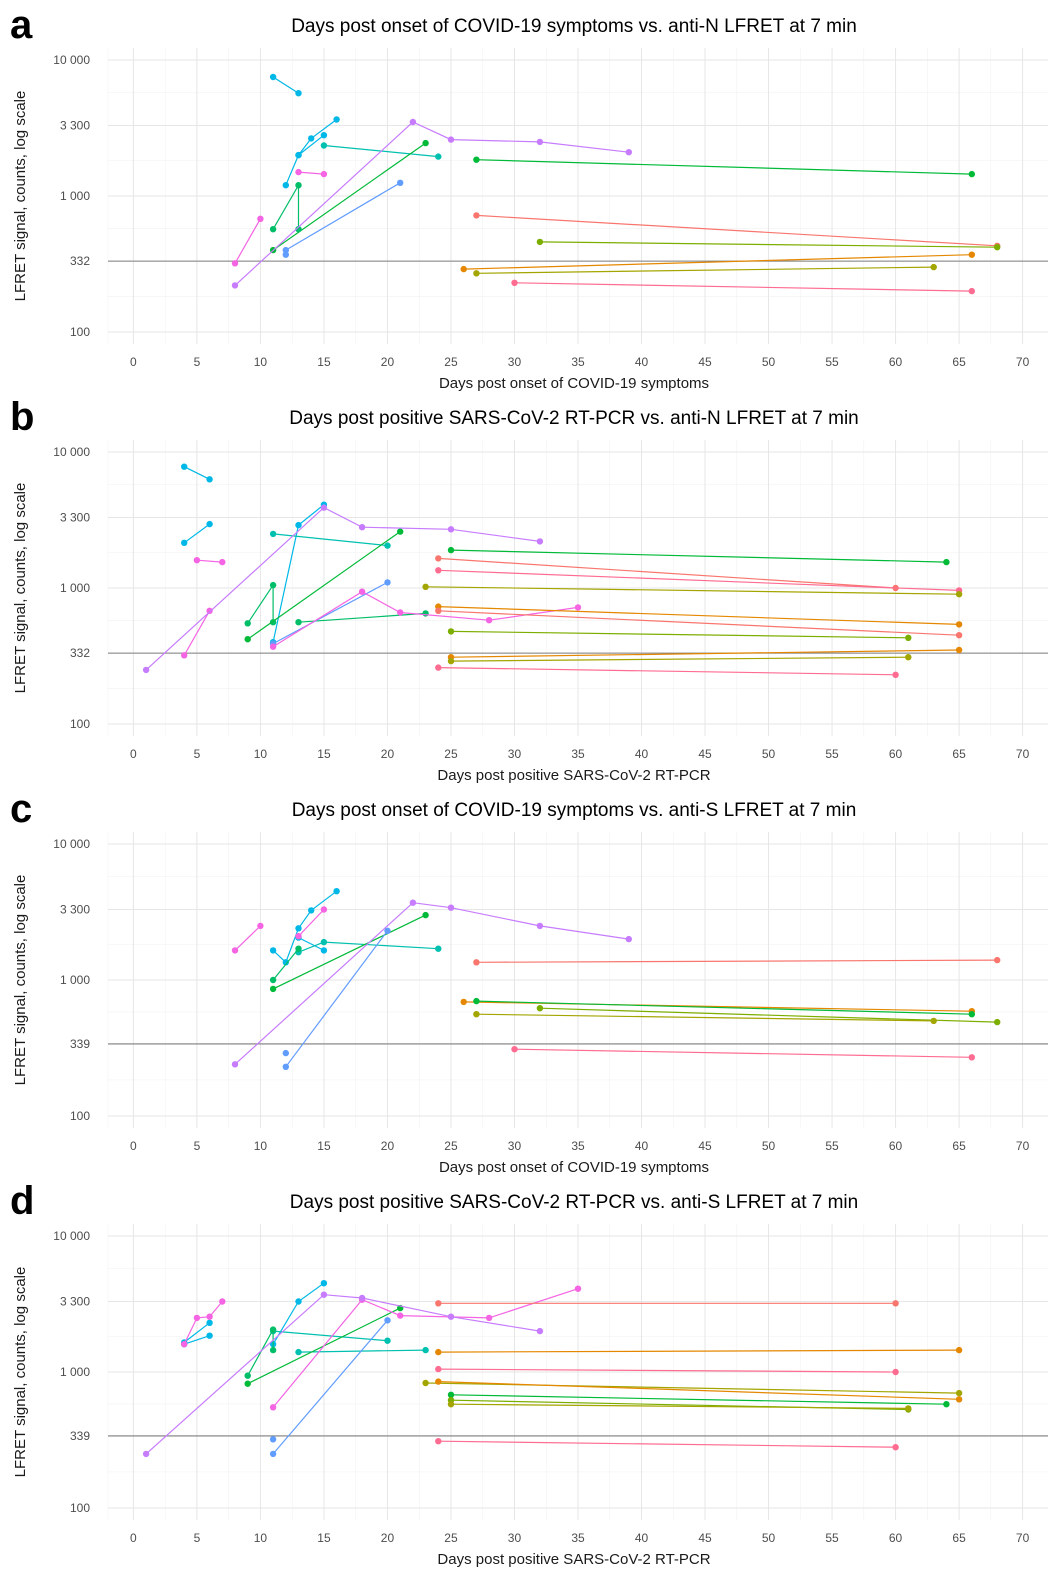 The image size is (1053, 1588). Describe the element at coordinates (515, 362) in the screenshot. I see `x-tick-label: 30` at that location.